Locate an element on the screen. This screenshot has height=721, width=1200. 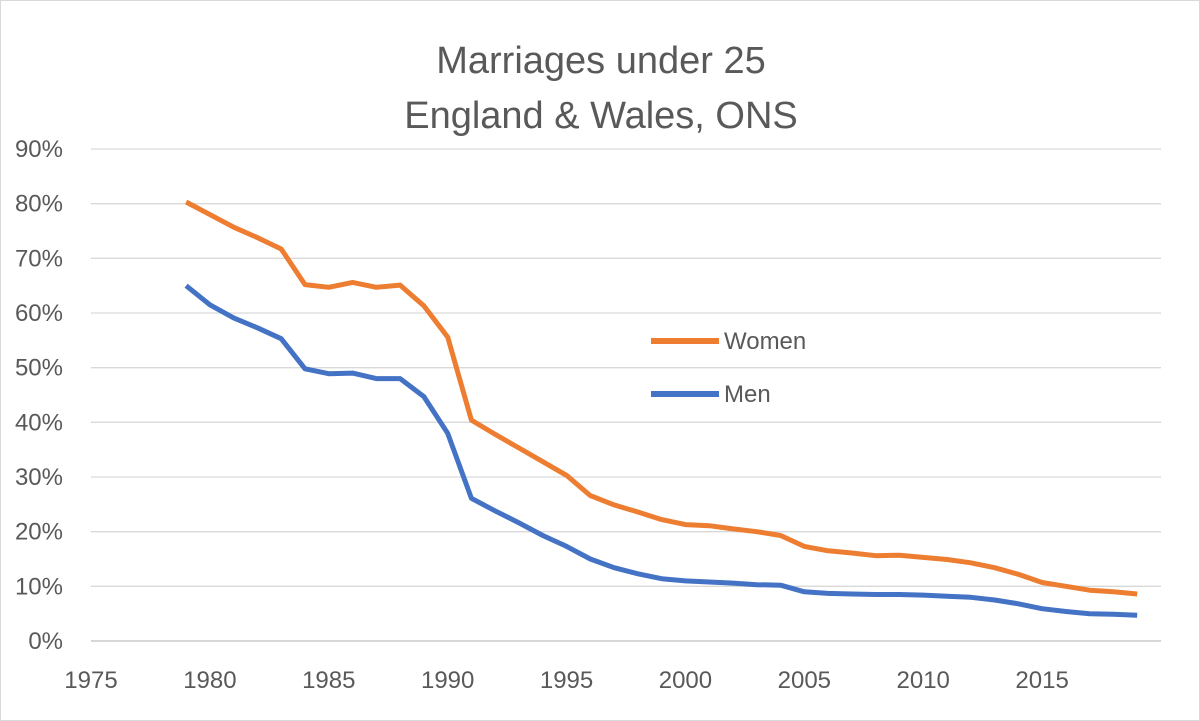
legend-label-women: Women is located at coordinates (765, 341).